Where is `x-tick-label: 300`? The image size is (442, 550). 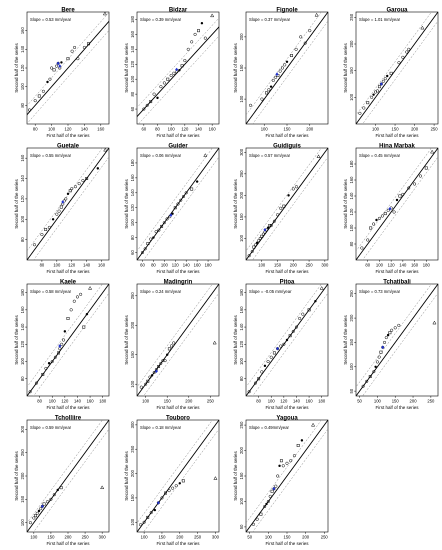
x-tick-label: 300 is located at coordinates (216, 537).